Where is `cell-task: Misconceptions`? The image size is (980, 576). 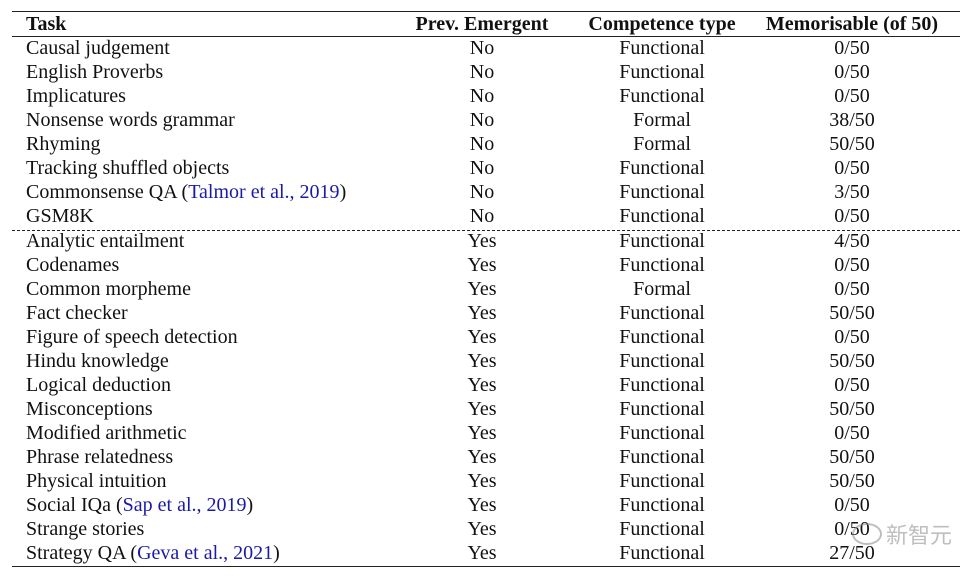 cell-task: Misconceptions is located at coordinates (89, 409).